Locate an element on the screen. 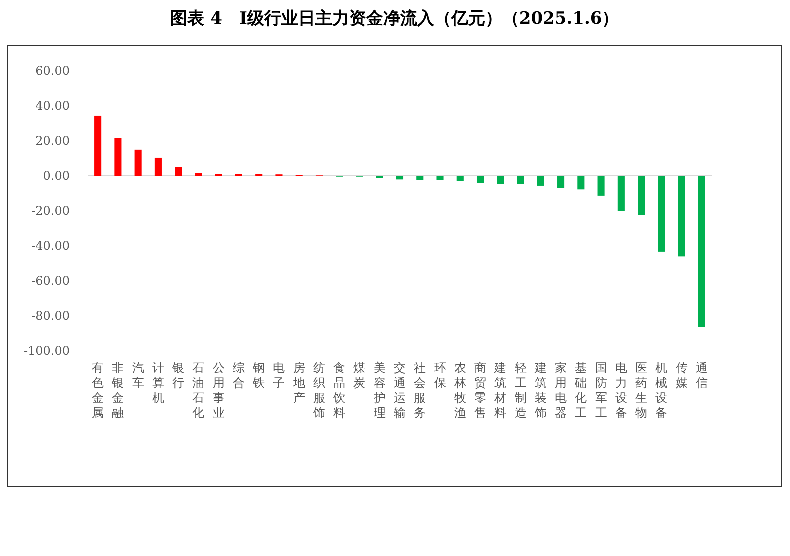  chart-title: 图表 4 Ⅰ级行业日主力资金净流入（亿元）（2025.1.6） is located at coordinates (395, 19).